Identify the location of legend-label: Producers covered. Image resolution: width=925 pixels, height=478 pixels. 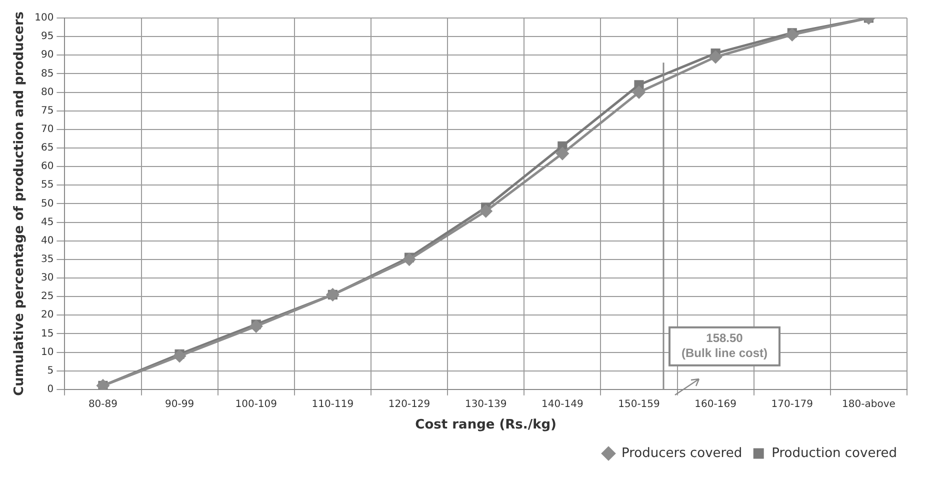
(681, 453).